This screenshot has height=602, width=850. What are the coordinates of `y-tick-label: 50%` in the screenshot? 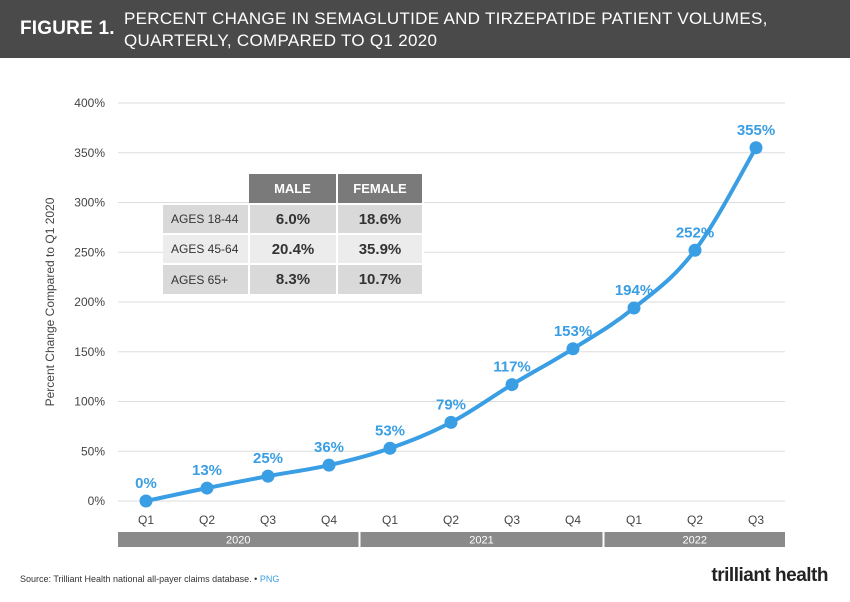 It's located at (93, 451).